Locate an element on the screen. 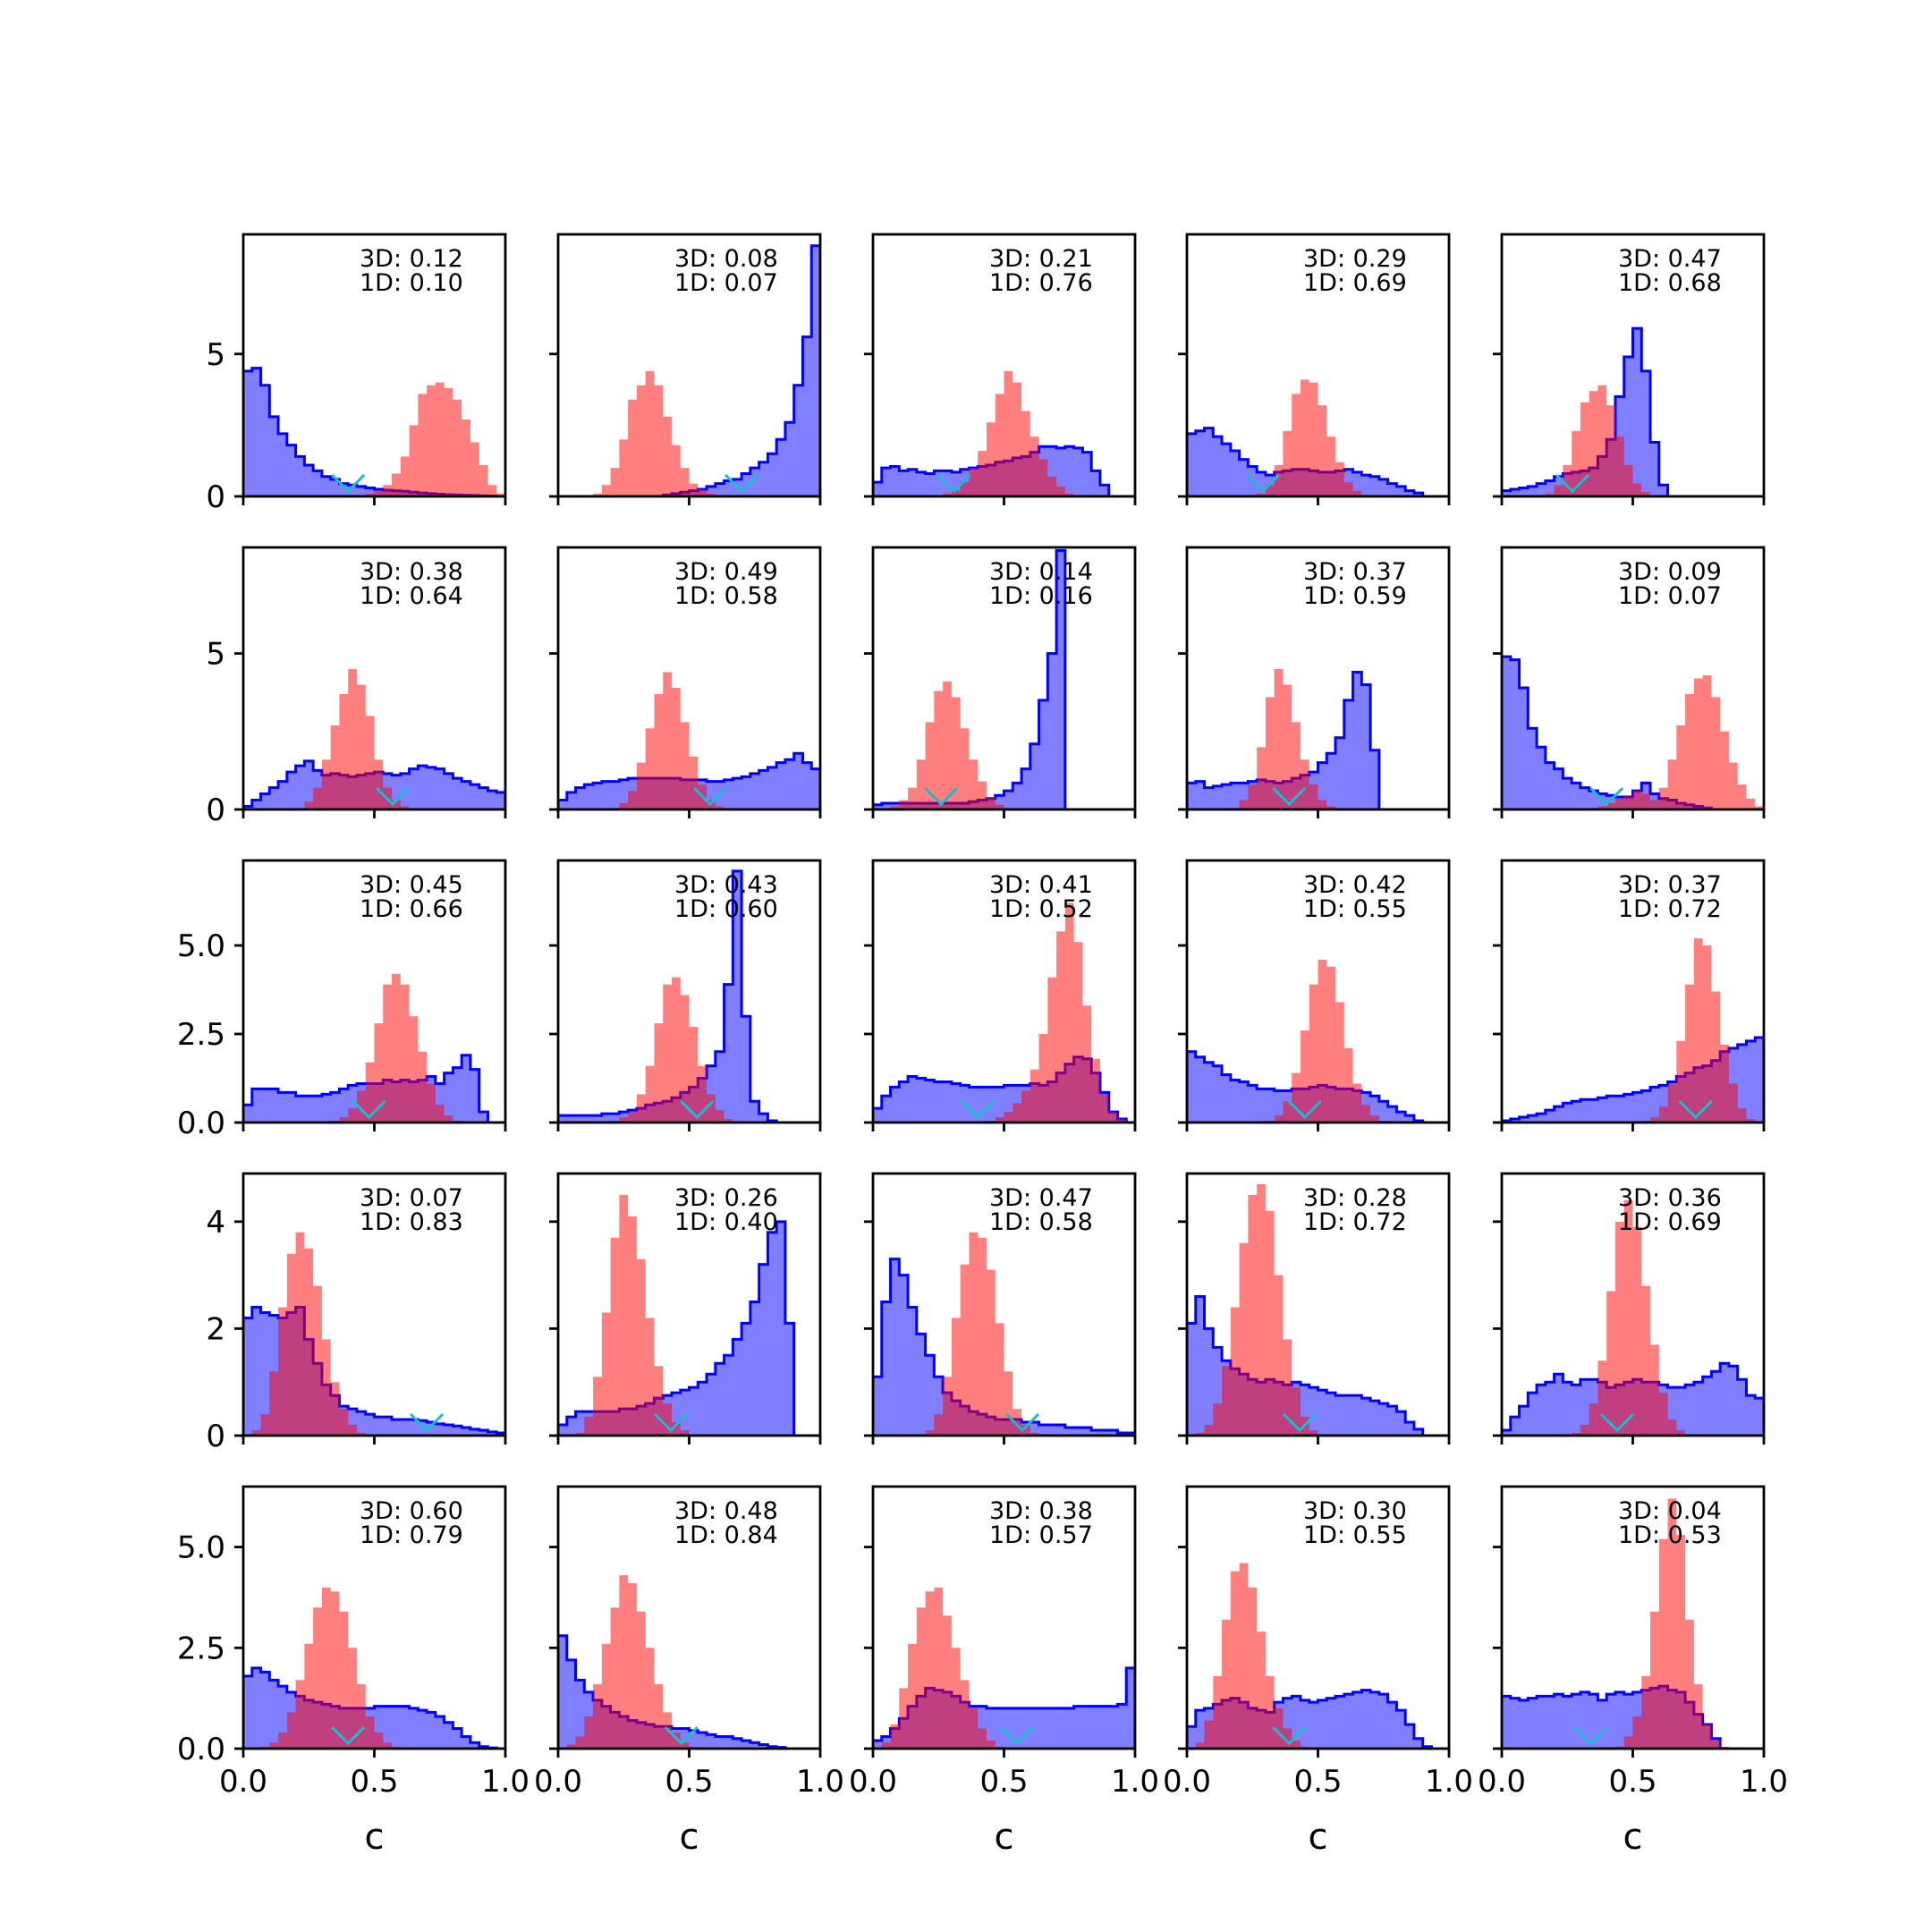 Image resolution: width=1932 pixels, height=1932 pixels. metric-1d-label: 1D: 0.10 is located at coordinates (411, 283).